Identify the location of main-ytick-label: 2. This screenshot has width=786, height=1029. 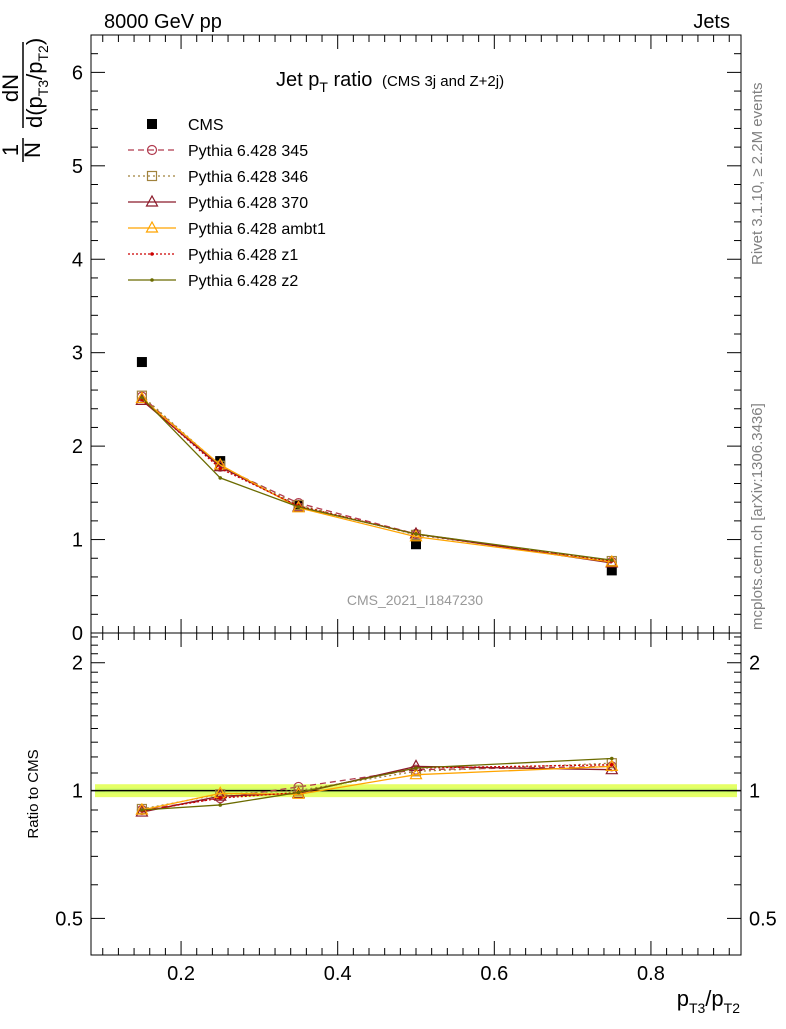
(77, 447).